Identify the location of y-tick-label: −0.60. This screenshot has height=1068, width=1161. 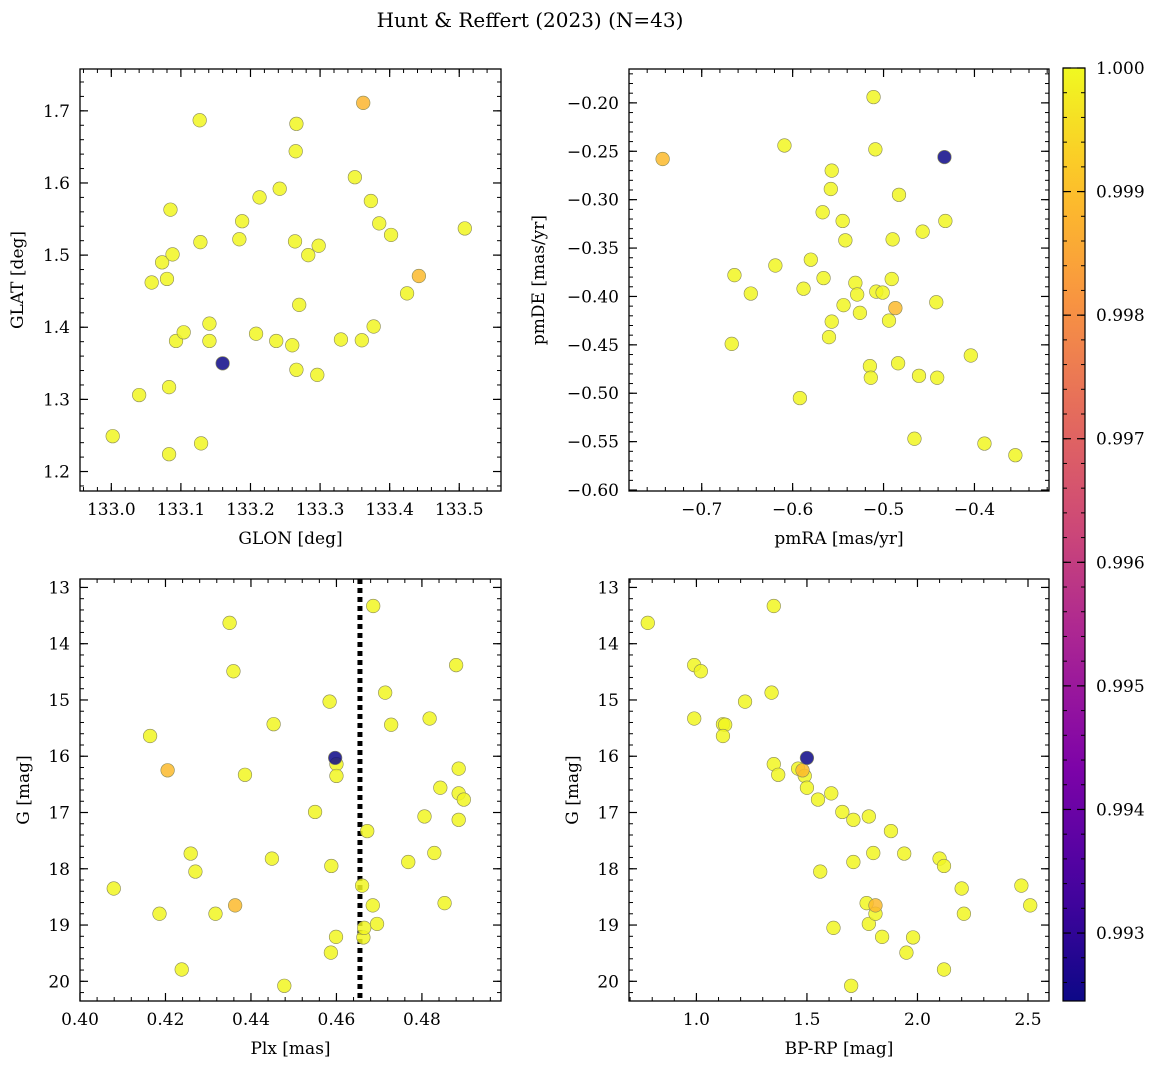
(593, 491).